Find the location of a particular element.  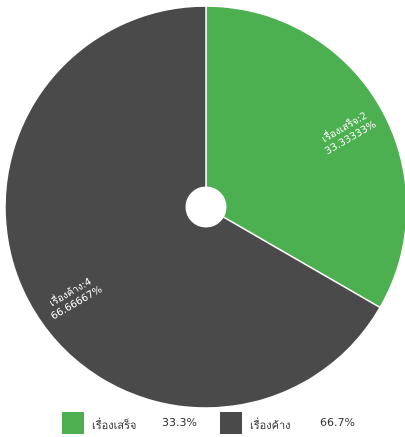

legend-label-pending: เรื่องค้าง is located at coordinates (270, 425).